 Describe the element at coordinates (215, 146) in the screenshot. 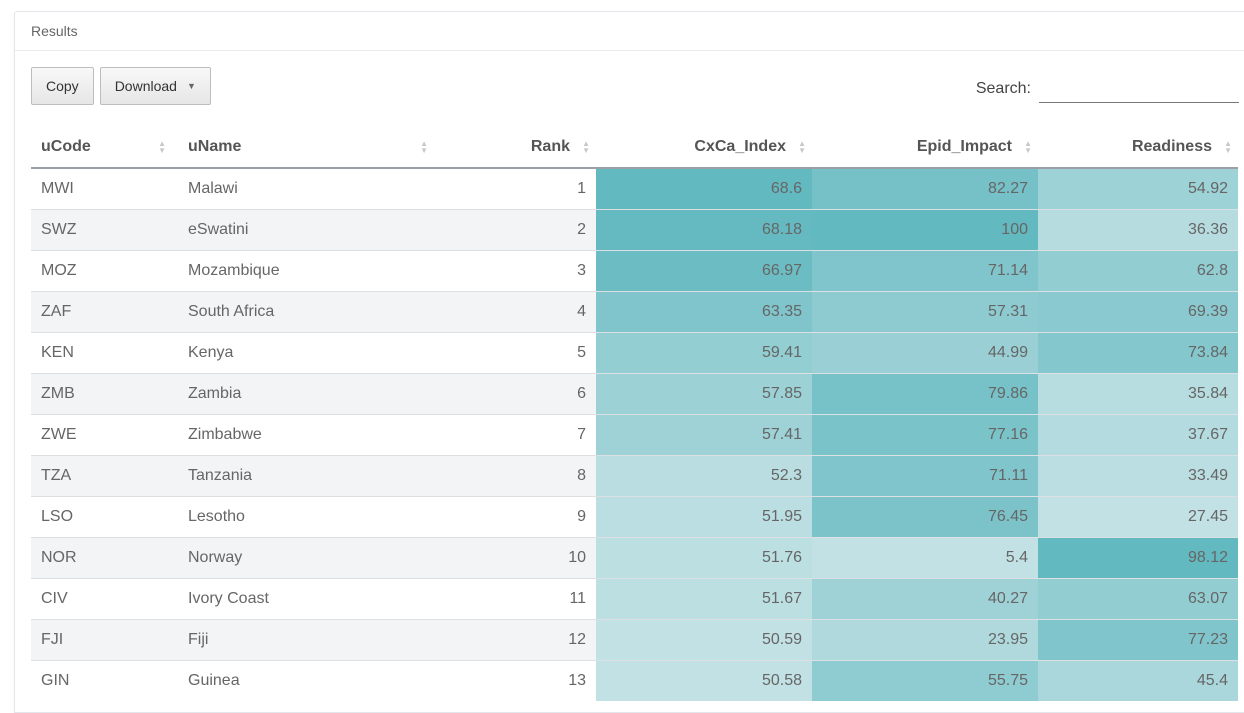

I see `column-header-label: uName` at that location.